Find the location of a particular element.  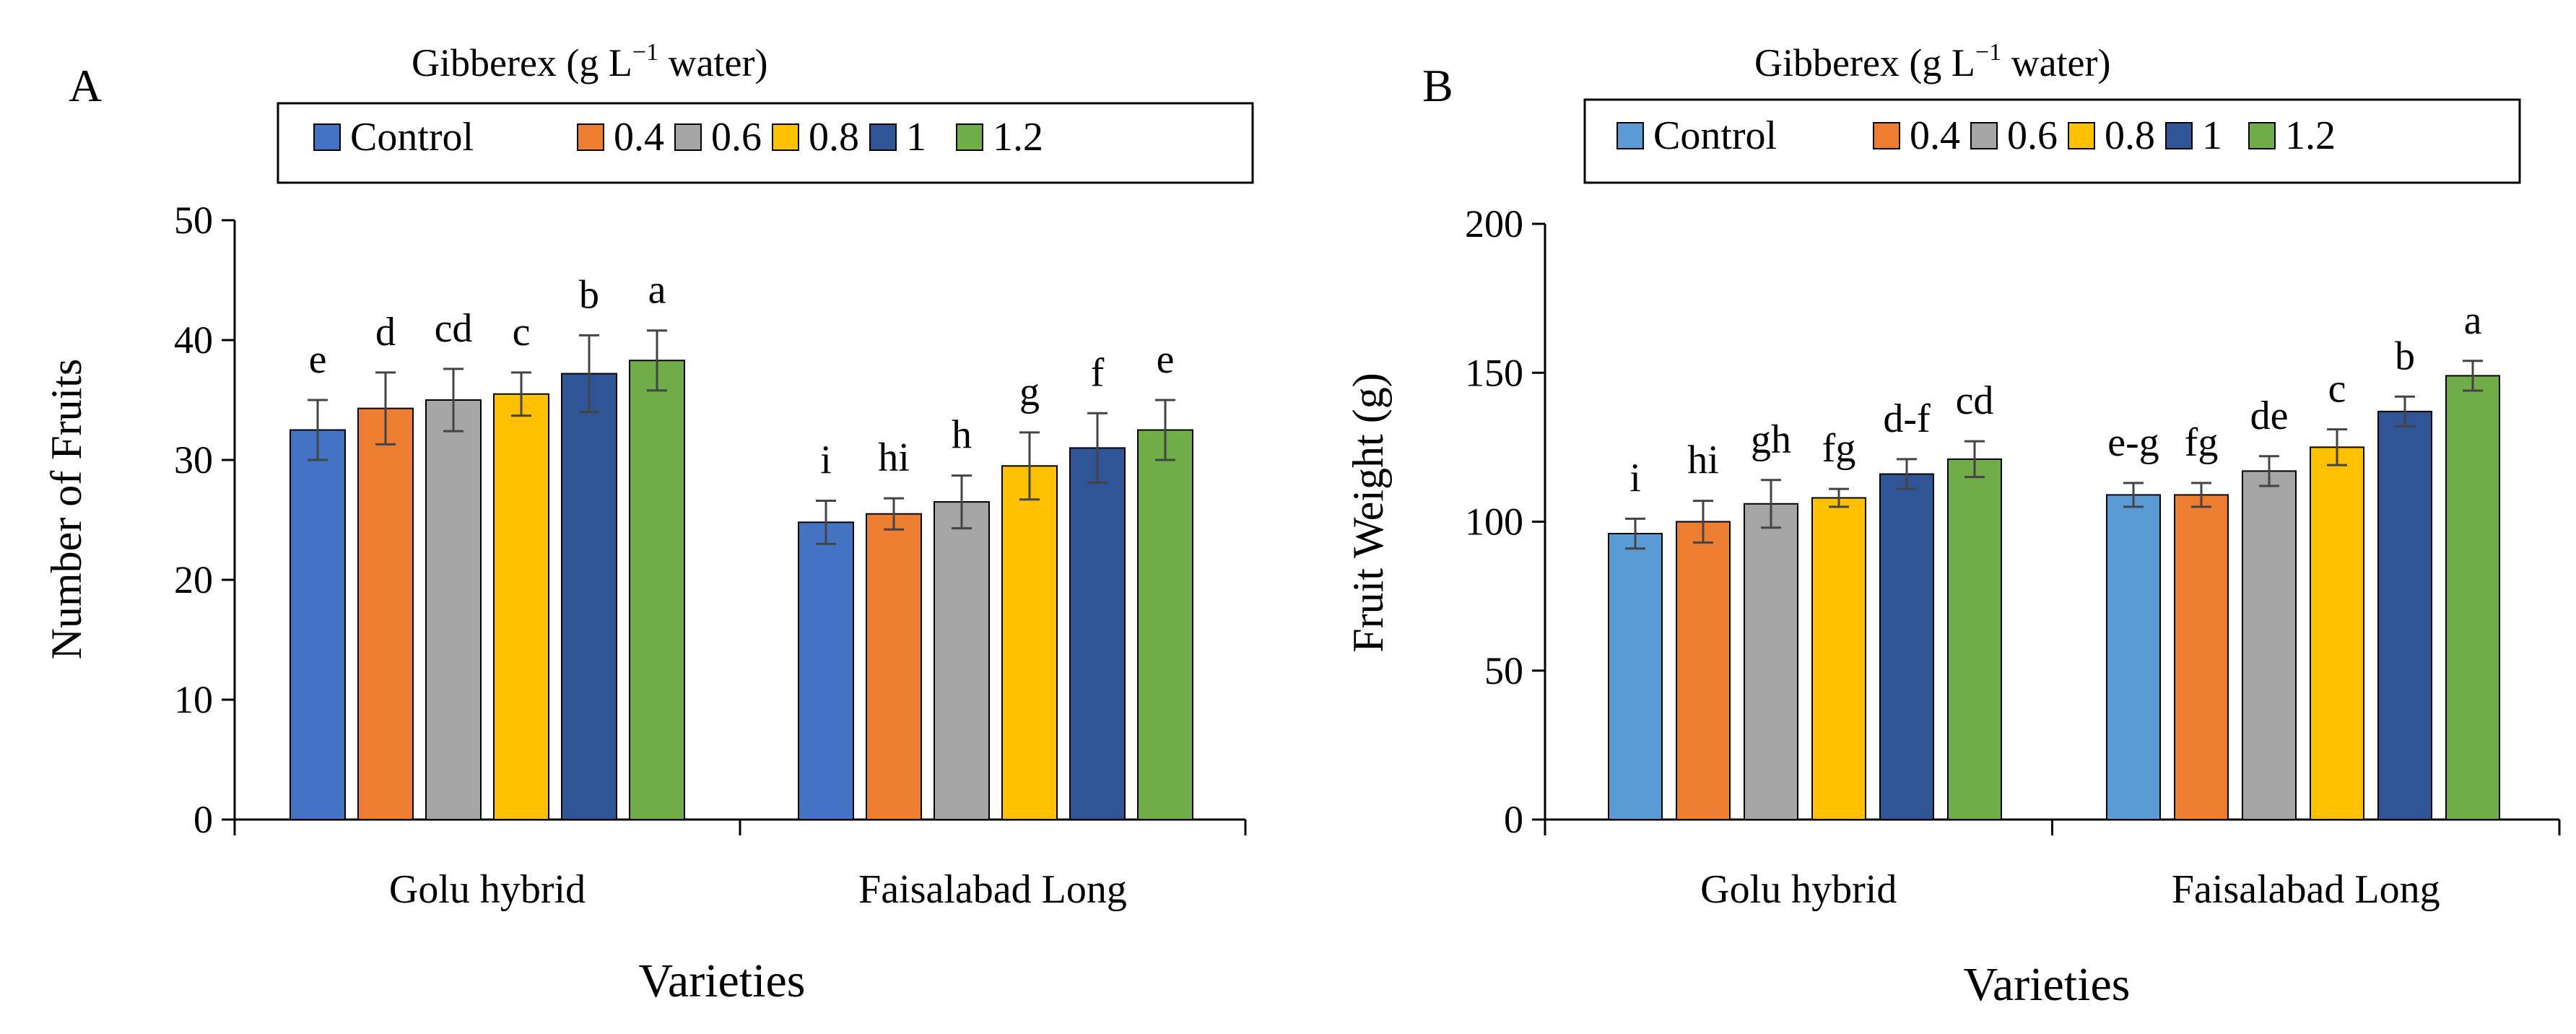

significance-letter: fg is located at coordinates (1839, 448).